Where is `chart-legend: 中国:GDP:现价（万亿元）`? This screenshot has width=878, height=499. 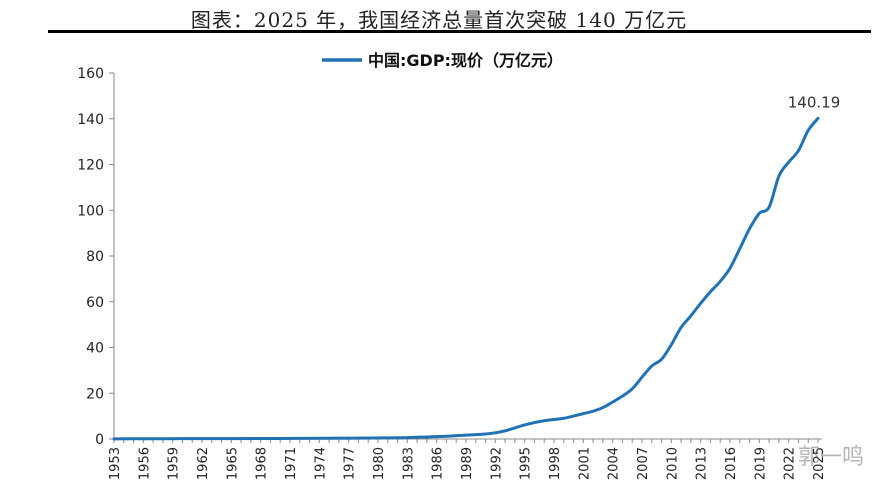 chart-legend: 中国:GDP:现价（万亿元） is located at coordinates (442, 60).